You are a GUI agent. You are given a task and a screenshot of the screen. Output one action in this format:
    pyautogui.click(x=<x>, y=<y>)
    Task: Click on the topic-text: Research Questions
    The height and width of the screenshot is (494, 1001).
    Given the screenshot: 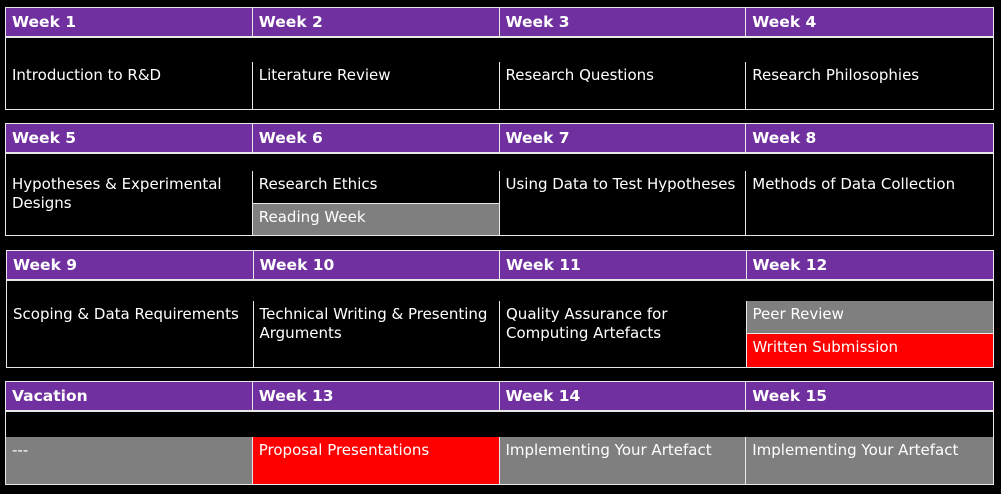 What is the action you would take?
    pyautogui.click(x=622, y=85)
    